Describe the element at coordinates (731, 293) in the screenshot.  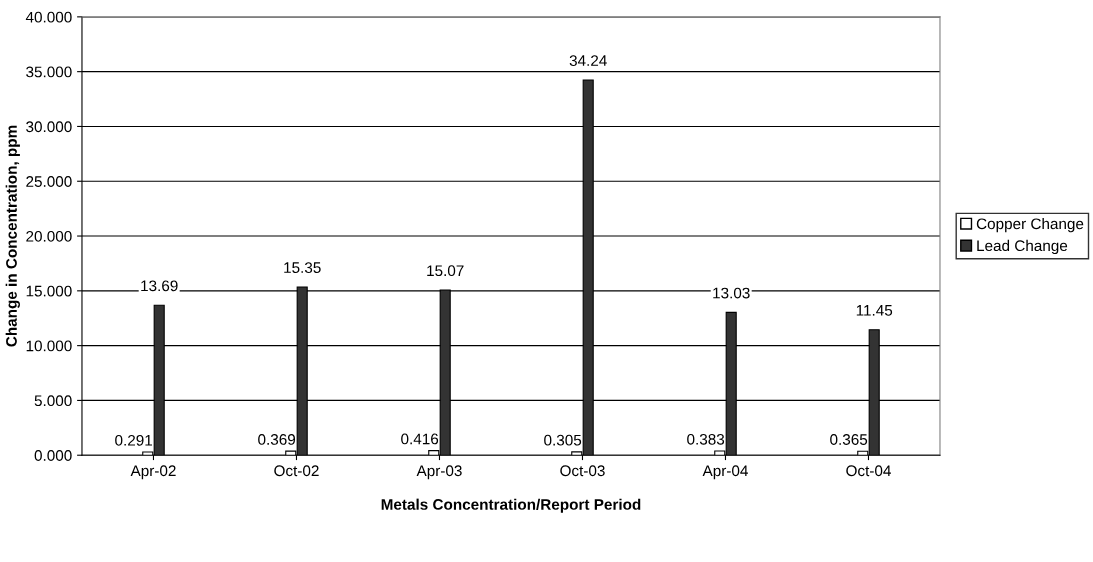
I see `data-label: 13.03` at that location.